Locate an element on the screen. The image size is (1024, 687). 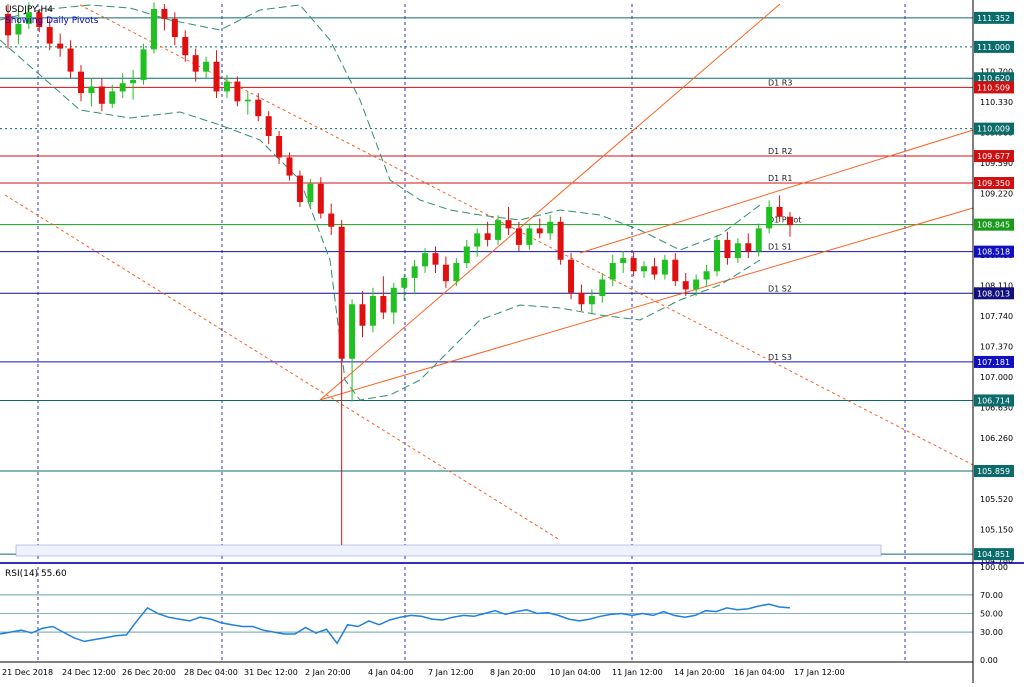
price-tag-label: 111.000 is located at coordinates (993, 47).